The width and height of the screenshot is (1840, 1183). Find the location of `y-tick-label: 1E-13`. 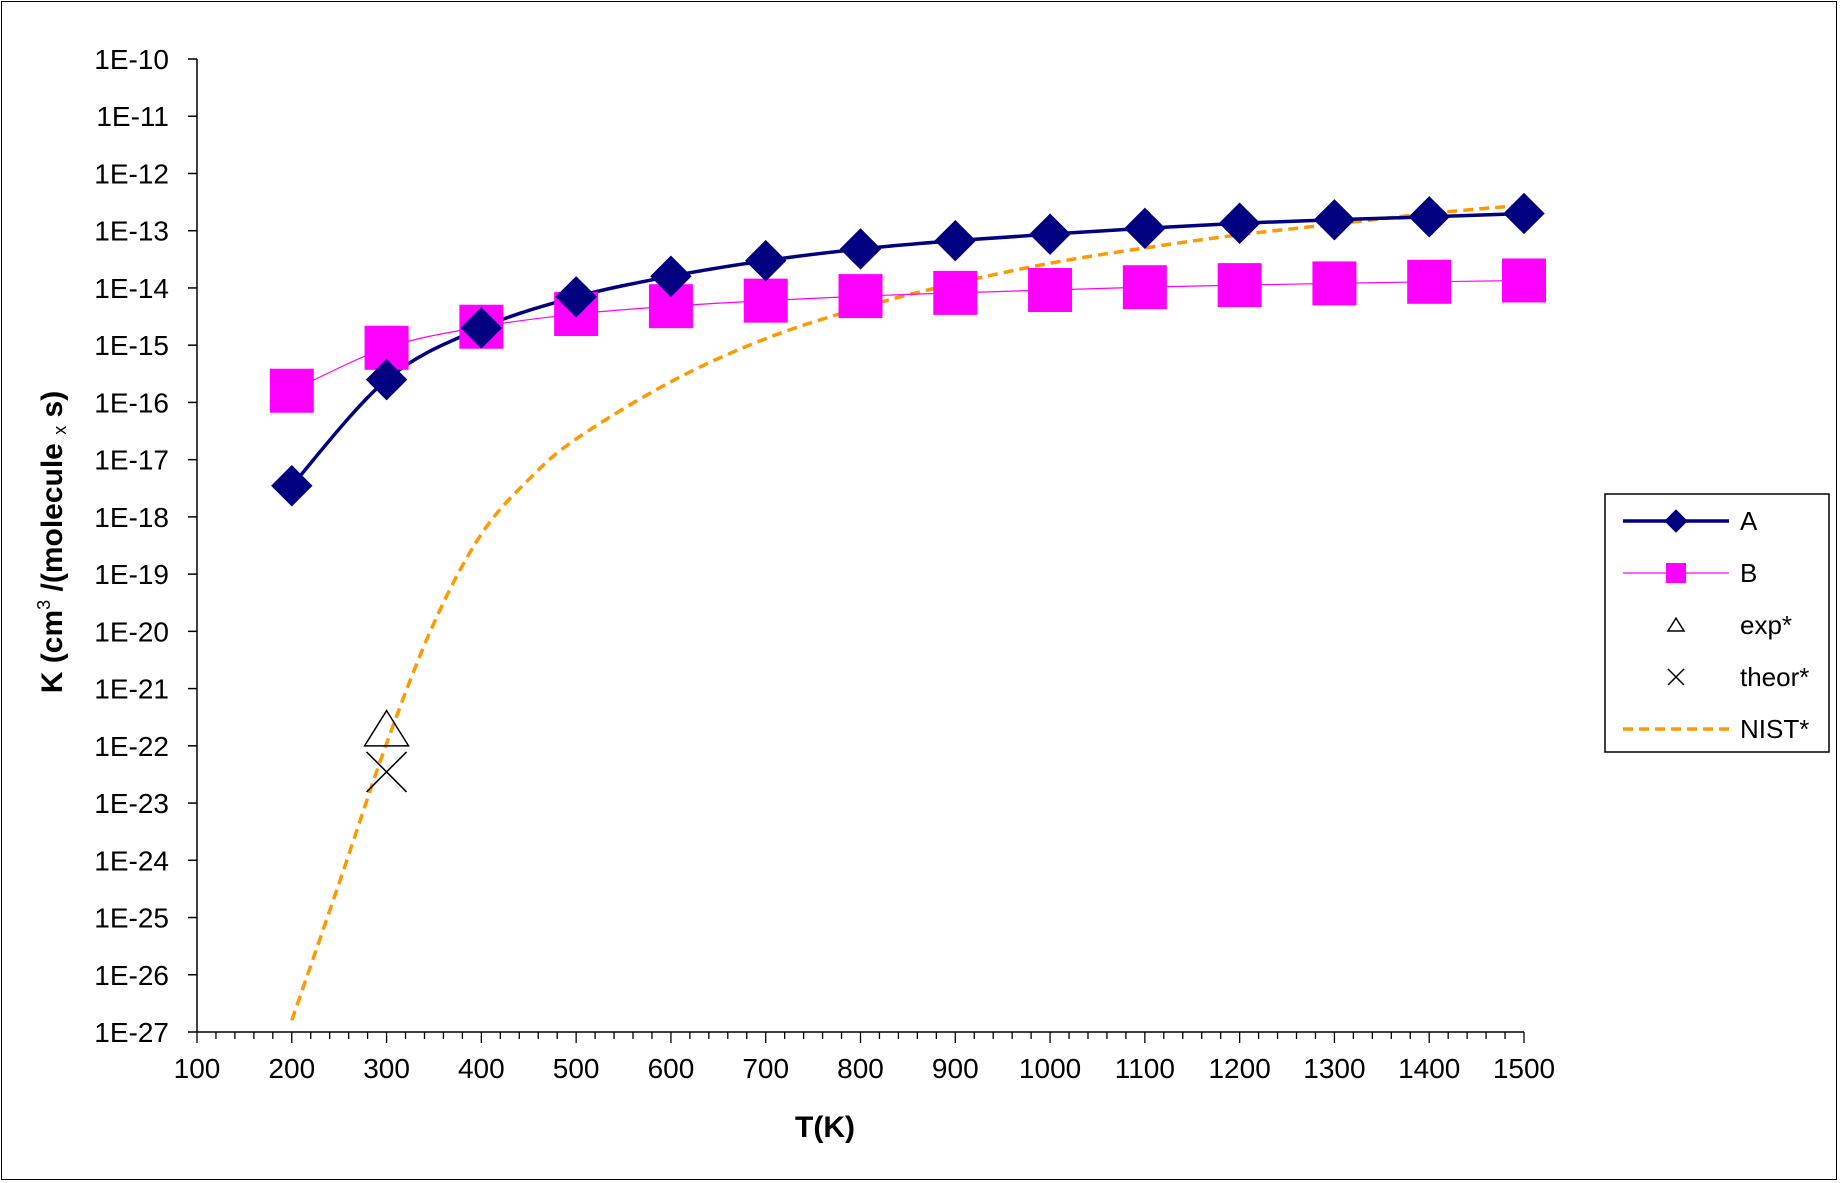

y-tick-label: 1E-13 is located at coordinates (131, 231).